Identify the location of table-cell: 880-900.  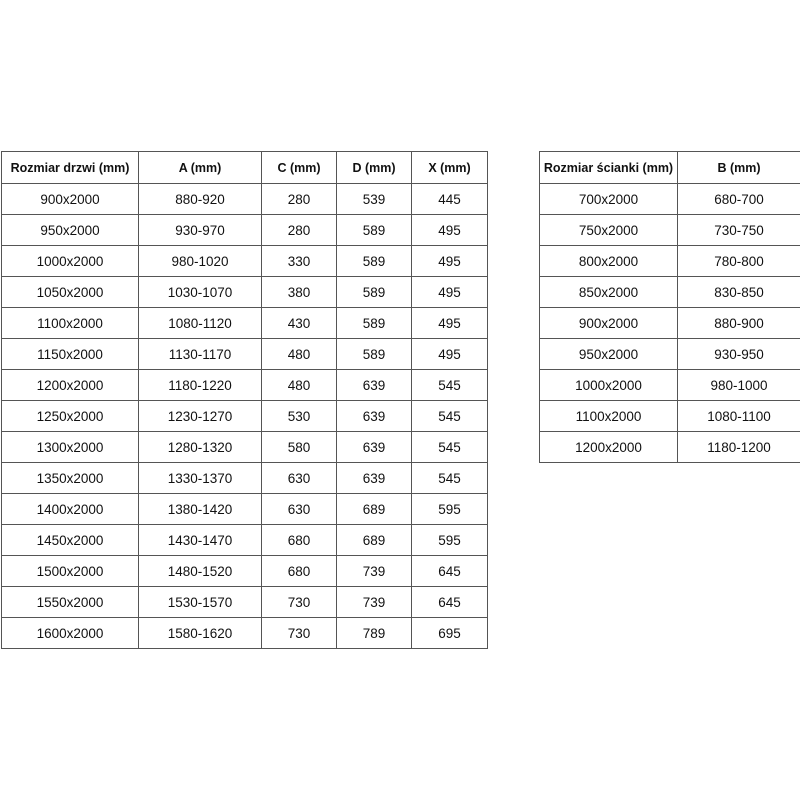
(738, 323).